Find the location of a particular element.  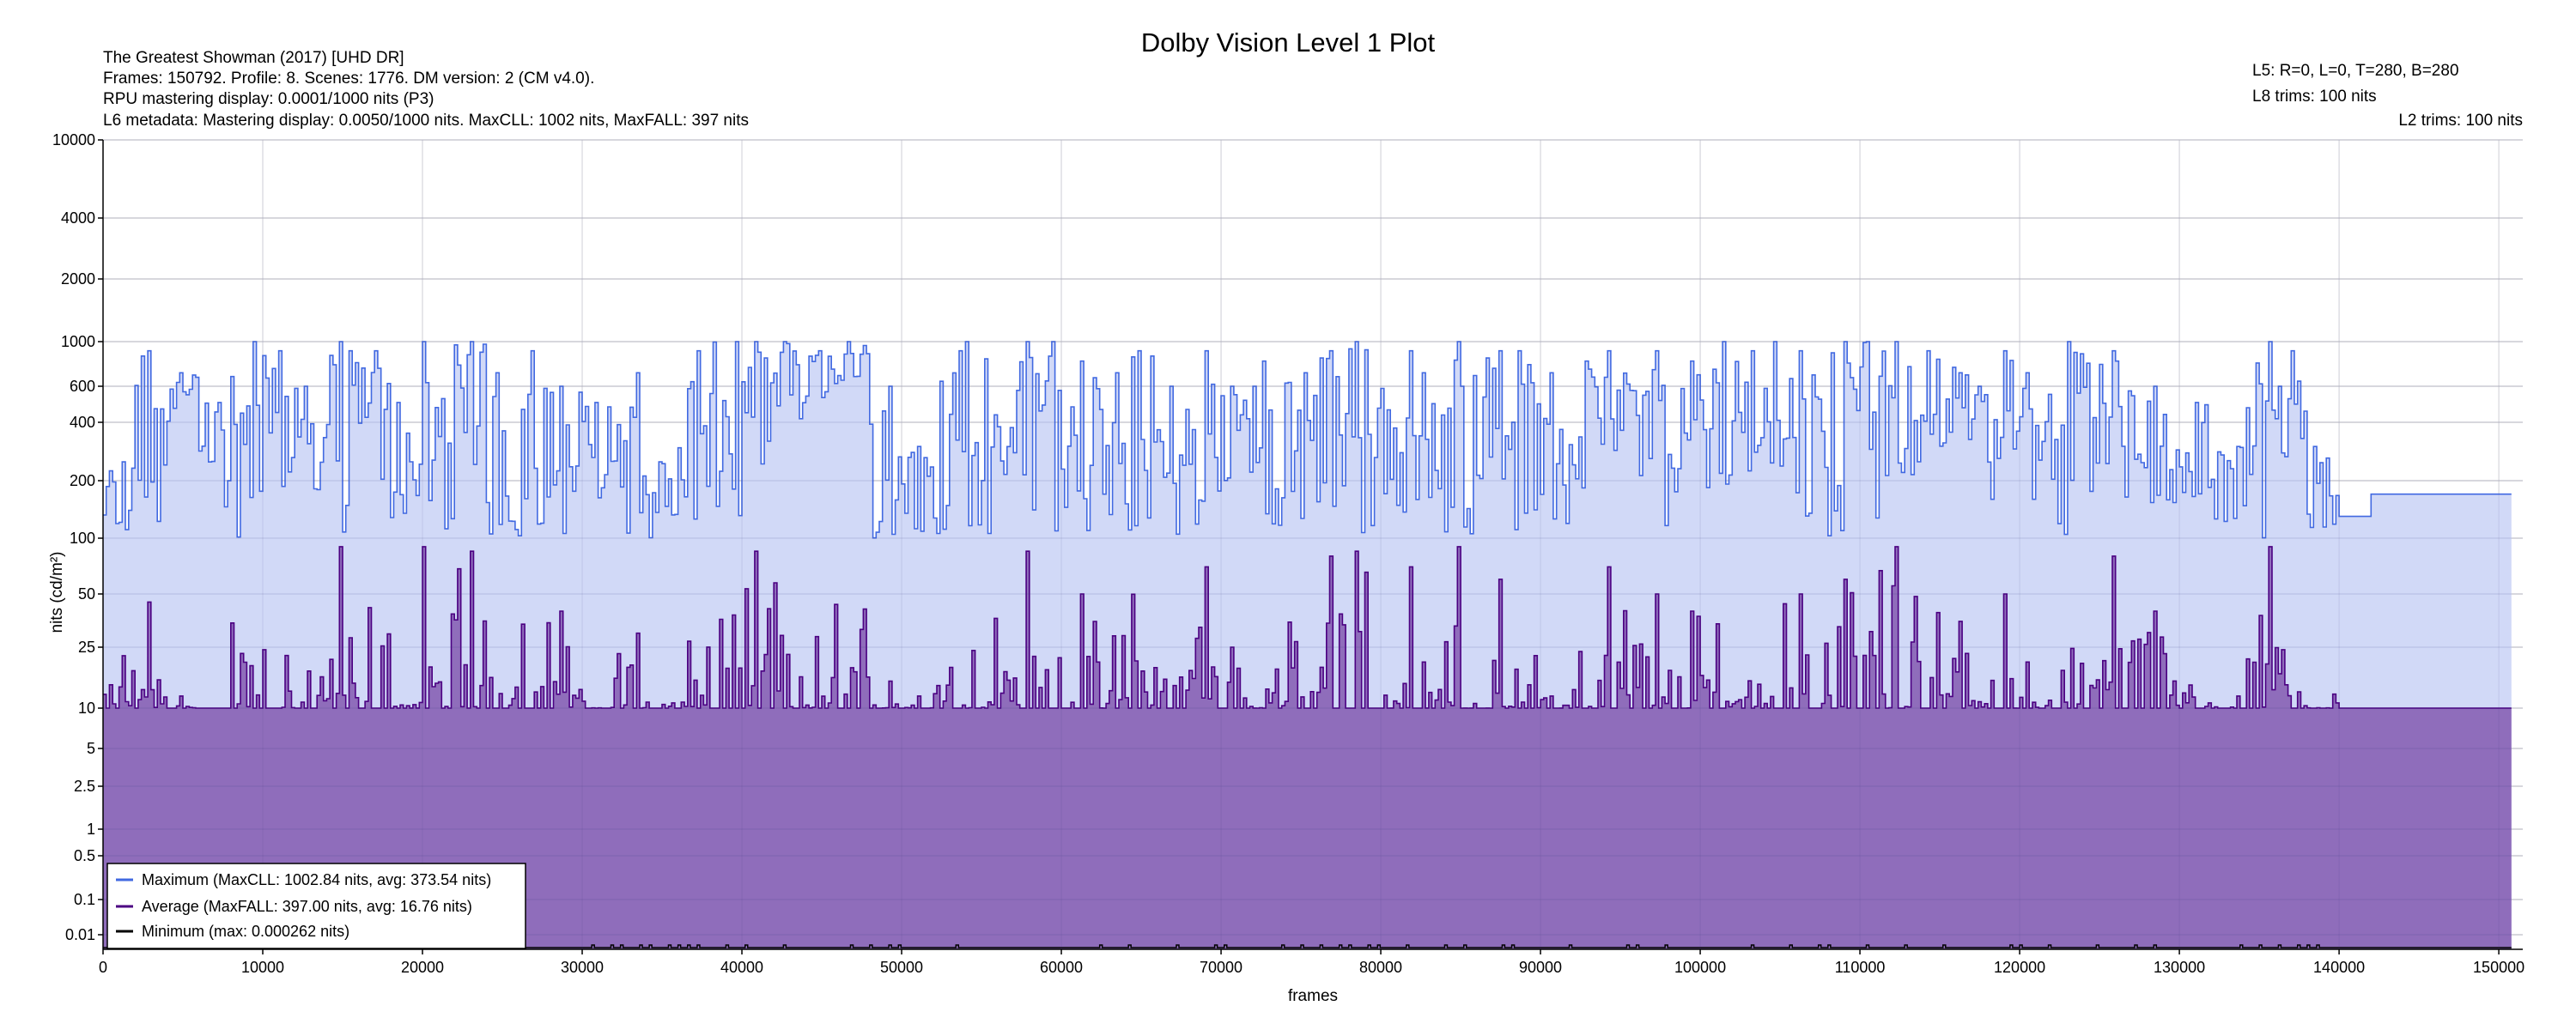

y-tick-label: 2000 is located at coordinates (78, 279).